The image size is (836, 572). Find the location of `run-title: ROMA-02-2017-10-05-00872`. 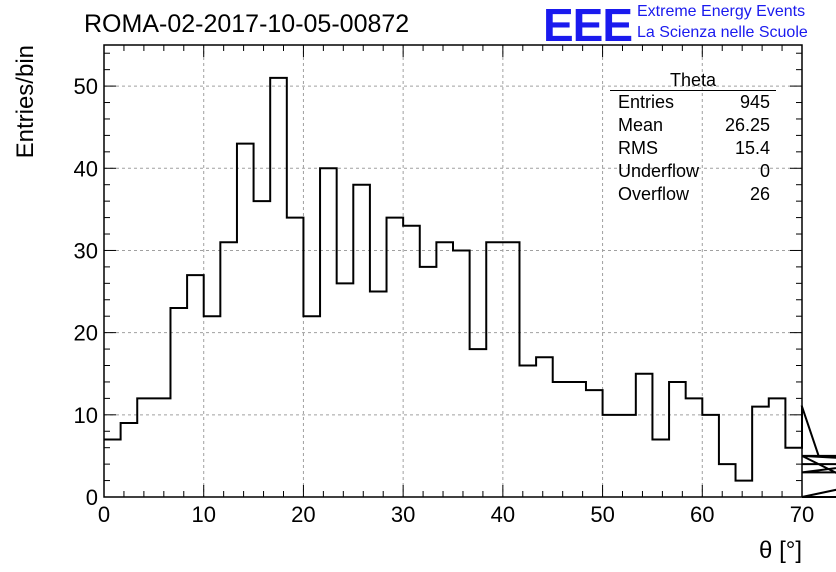

run-title: ROMA-02-2017-10-05-00872 is located at coordinates (247, 24).